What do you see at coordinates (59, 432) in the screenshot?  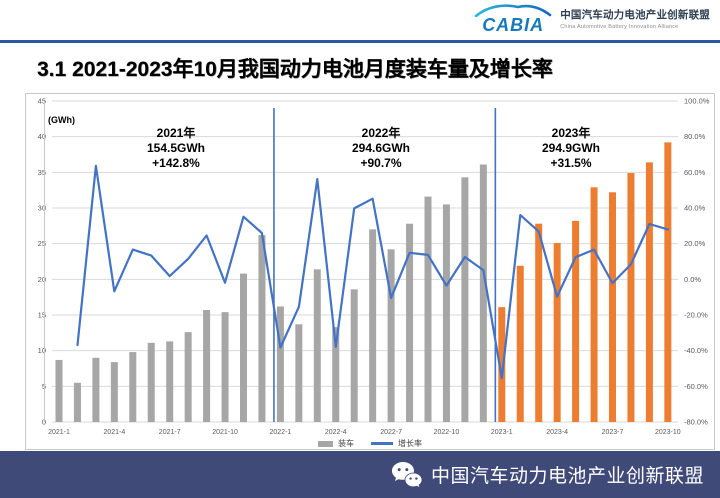 I see `x-axis-tick: 2021-1` at bounding box center [59, 432].